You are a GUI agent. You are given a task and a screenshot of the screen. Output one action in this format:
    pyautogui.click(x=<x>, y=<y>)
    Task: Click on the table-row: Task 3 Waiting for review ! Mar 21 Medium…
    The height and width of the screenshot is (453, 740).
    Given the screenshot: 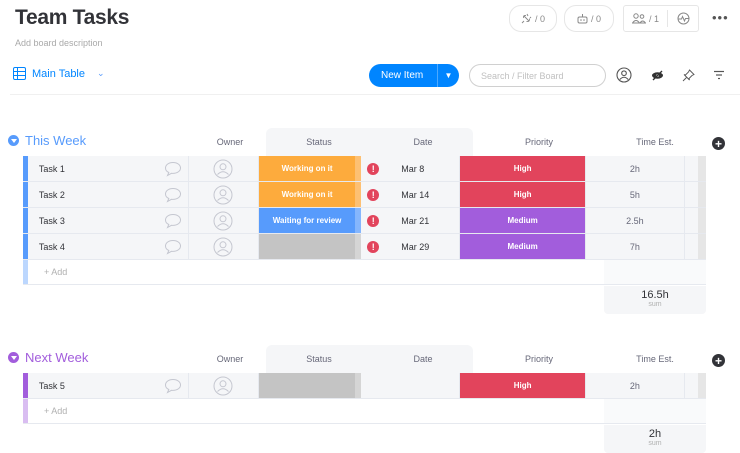 What is the action you would take?
    pyautogui.click(x=364, y=221)
    